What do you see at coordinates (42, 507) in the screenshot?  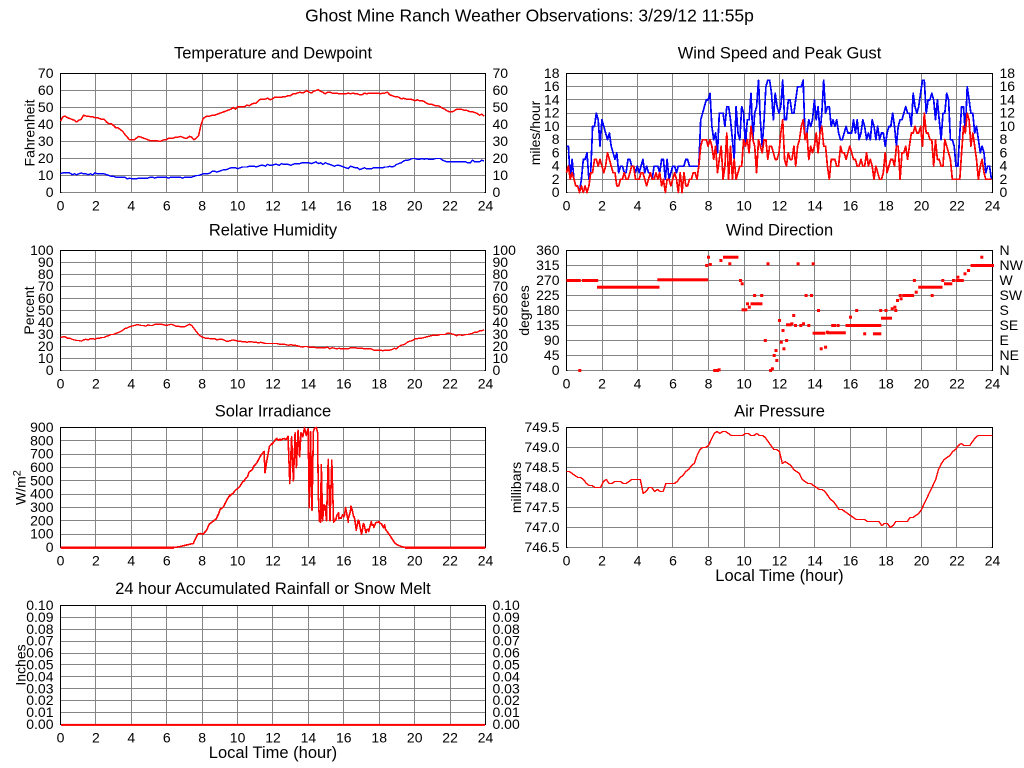 I see `svg-text: 300` at bounding box center [42, 507].